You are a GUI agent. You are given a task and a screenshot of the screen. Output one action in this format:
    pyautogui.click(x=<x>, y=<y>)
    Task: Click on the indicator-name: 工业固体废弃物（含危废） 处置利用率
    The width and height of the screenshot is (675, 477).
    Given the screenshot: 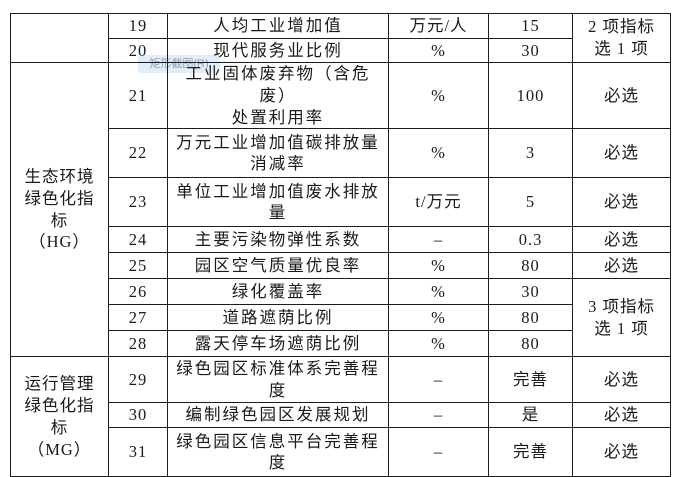 What is the action you would take?
    pyautogui.click(x=278, y=95)
    